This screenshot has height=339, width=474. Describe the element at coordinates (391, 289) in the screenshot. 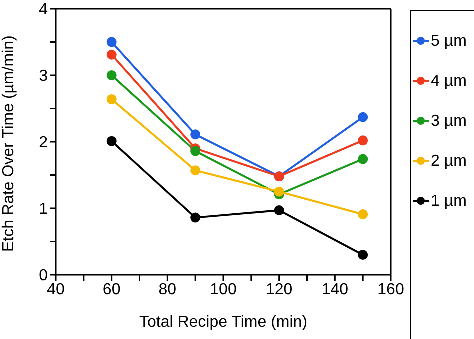

I see `x-tick-label: 160` at that location.